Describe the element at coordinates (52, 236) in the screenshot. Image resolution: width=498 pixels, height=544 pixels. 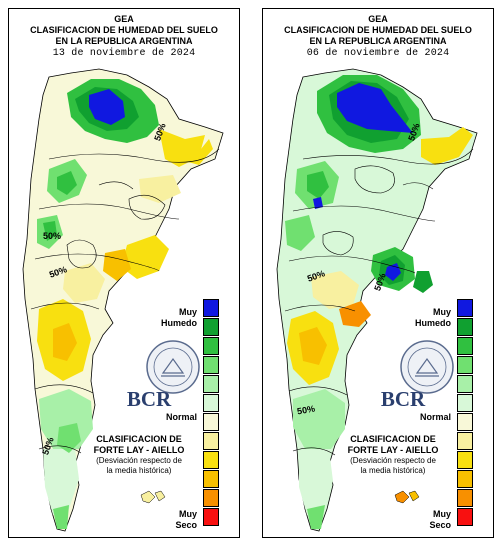
I see `contour-label-50pct: 50%` at that location.